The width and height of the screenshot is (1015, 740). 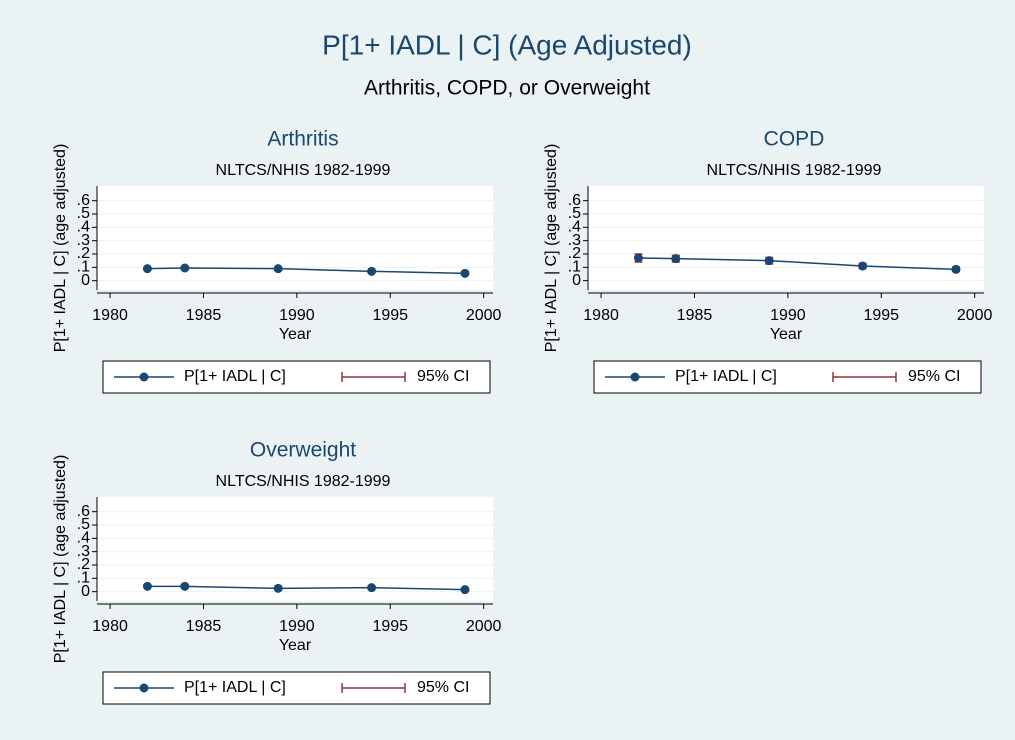 I want to click on chart-subtitle: Arthritis, COPD, or Overweight, so click(x=507, y=88).